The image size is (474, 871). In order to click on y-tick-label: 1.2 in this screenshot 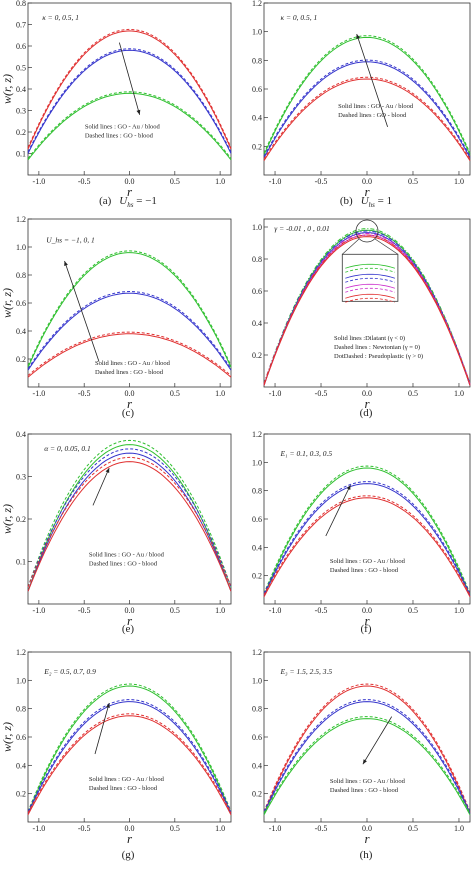, I will do `click(257, 4)`.